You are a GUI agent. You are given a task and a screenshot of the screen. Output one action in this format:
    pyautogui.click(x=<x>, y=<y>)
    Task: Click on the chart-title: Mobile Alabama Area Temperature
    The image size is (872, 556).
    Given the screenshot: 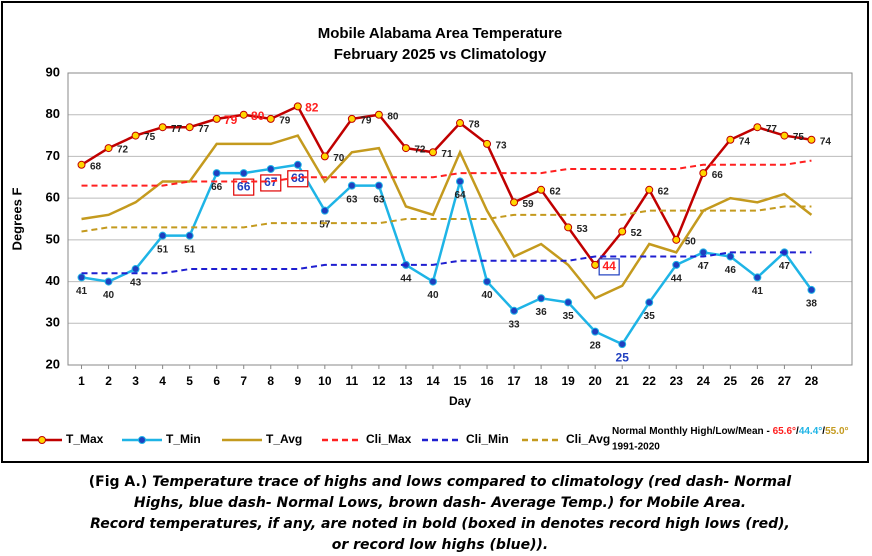 What is the action you would take?
    pyautogui.click(x=440, y=33)
    